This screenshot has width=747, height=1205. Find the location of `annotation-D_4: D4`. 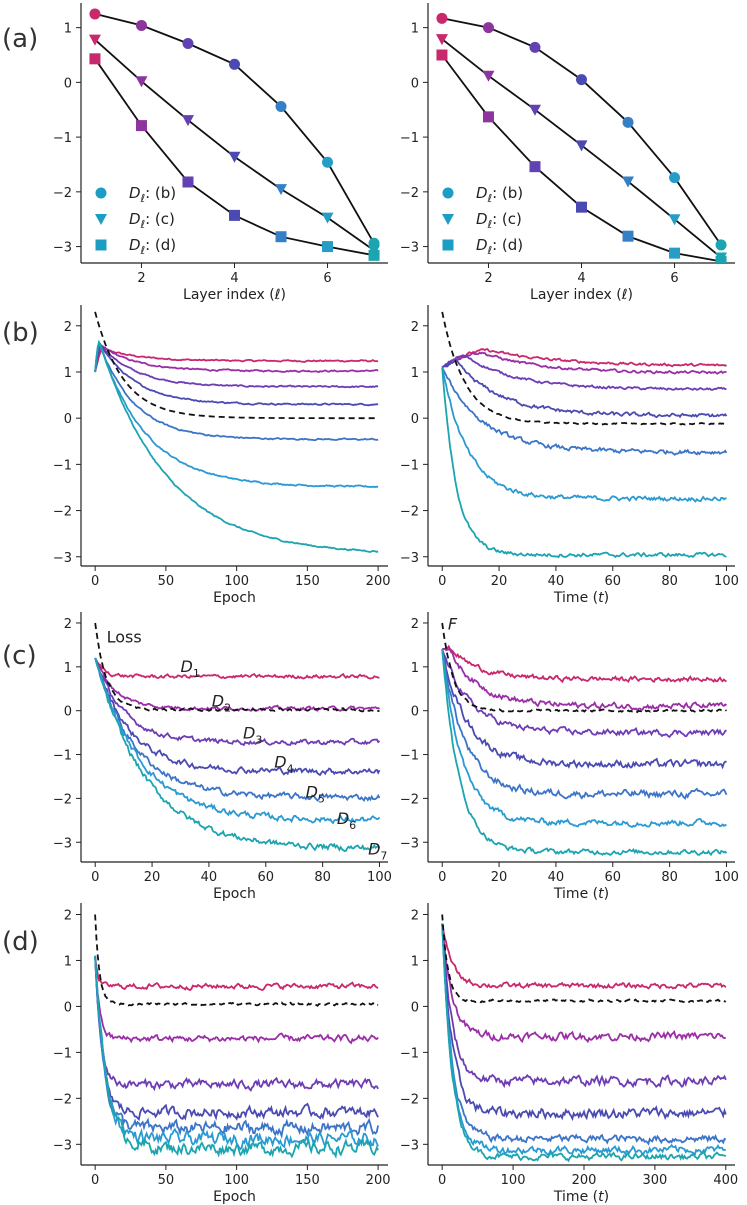

annotation-D_4: D4 is located at coordinates (283, 764).